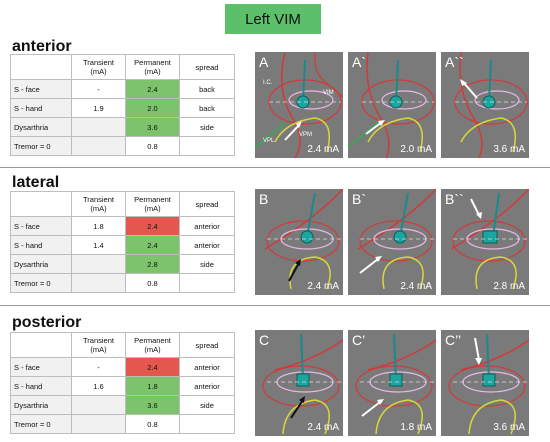  Describe the element at coordinates (416, 149) in the screenshot. I see `current-label: 2.0 mA` at that location.